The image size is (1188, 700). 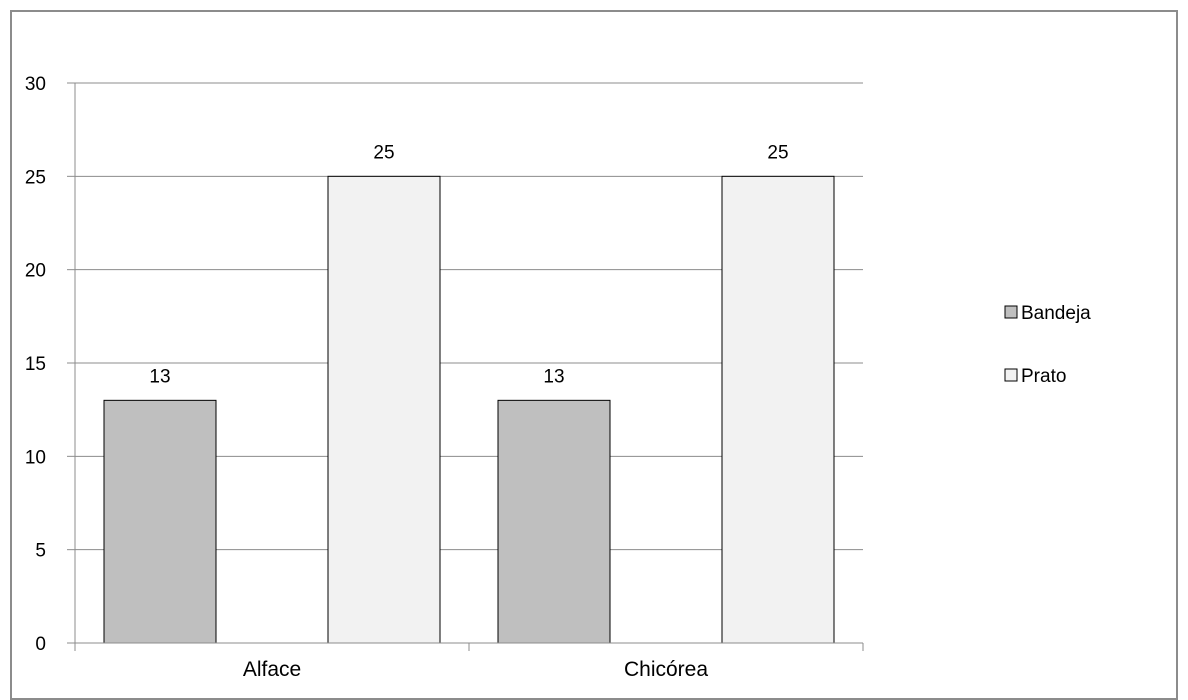 What do you see at coordinates (469, 661) in the screenshot?
I see `x-axis: Alface Chicórea` at bounding box center [469, 661].